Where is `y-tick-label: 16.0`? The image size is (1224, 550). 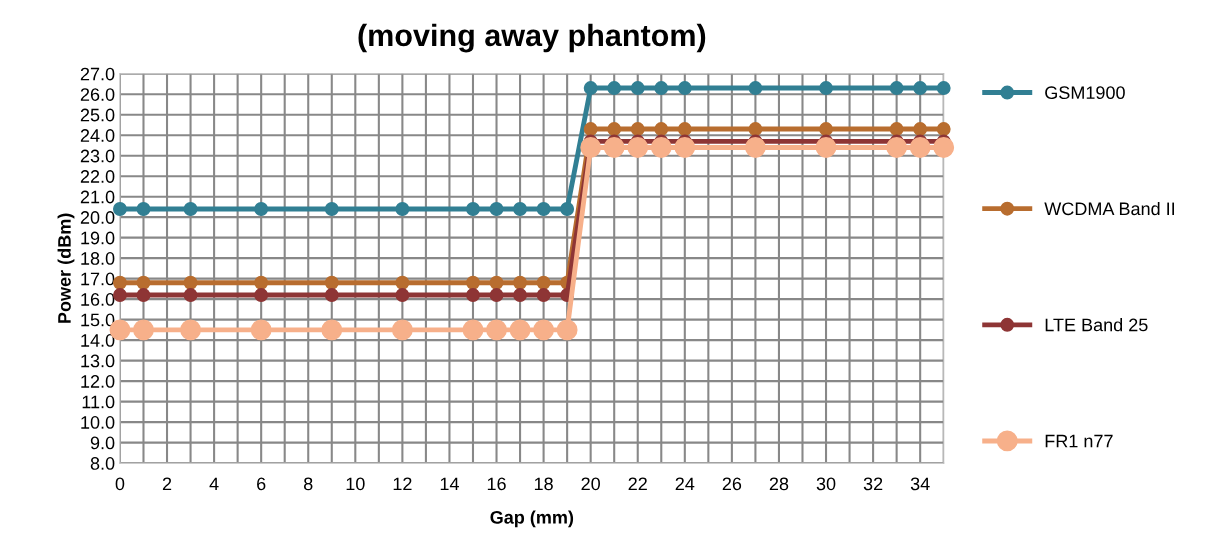
y-tick-label: 16.0 is located at coordinates (98, 299).